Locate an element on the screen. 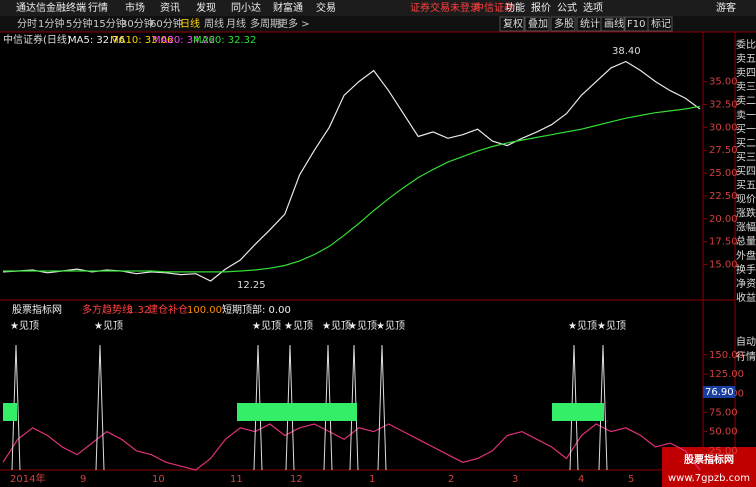 The image size is (756, 487). quote-field: 卖四 is located at coordinates (746, 73).